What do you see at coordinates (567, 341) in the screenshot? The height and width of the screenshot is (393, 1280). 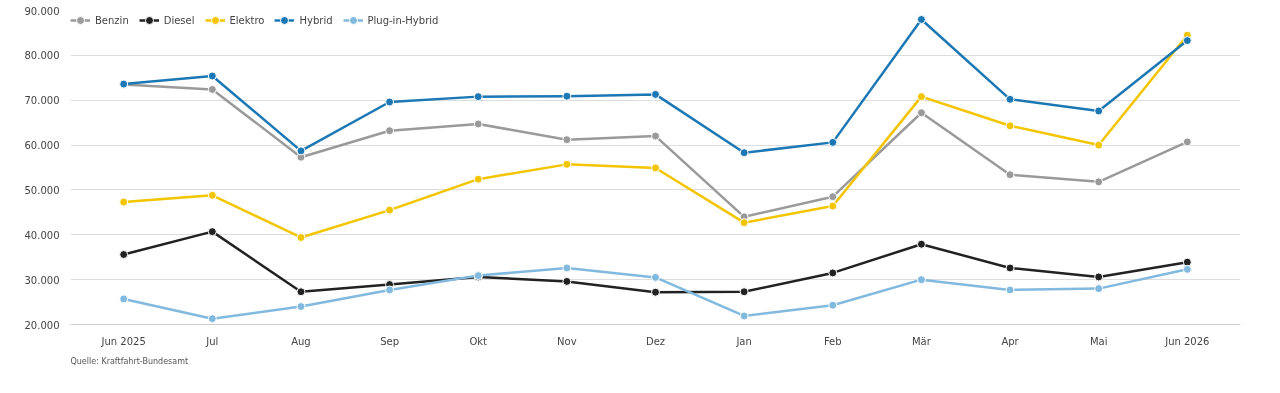 I see `x-tick-label: Nov` at bounding box center [567, 341].